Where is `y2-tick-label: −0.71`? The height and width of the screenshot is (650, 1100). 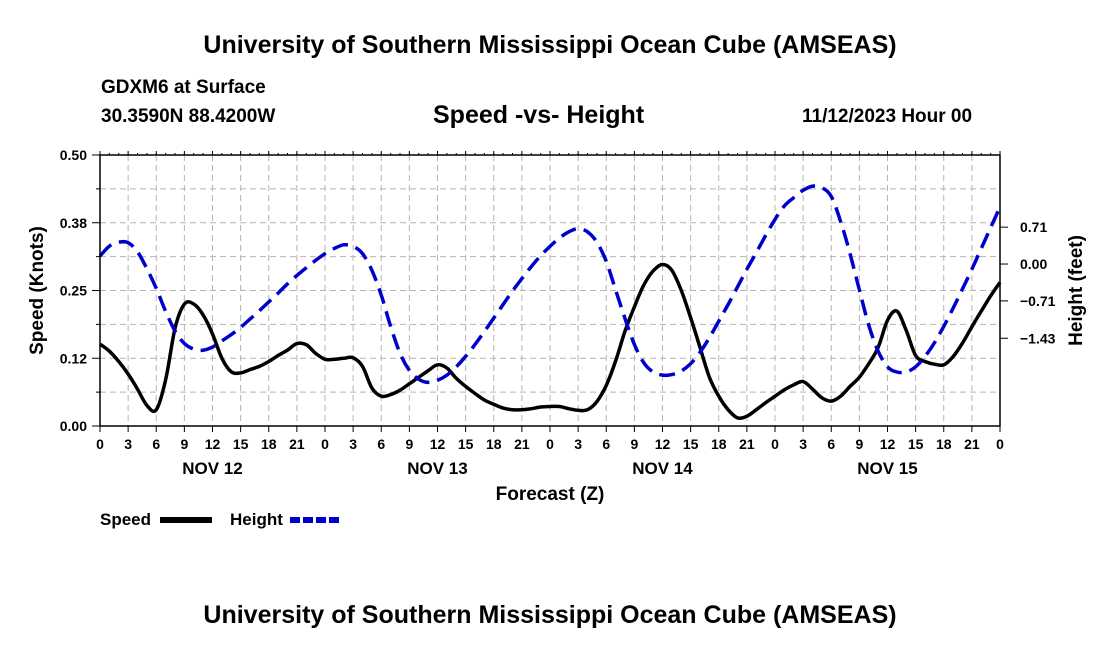 y2-tick-label: −0.71 is located at coordinates (1038, 301).